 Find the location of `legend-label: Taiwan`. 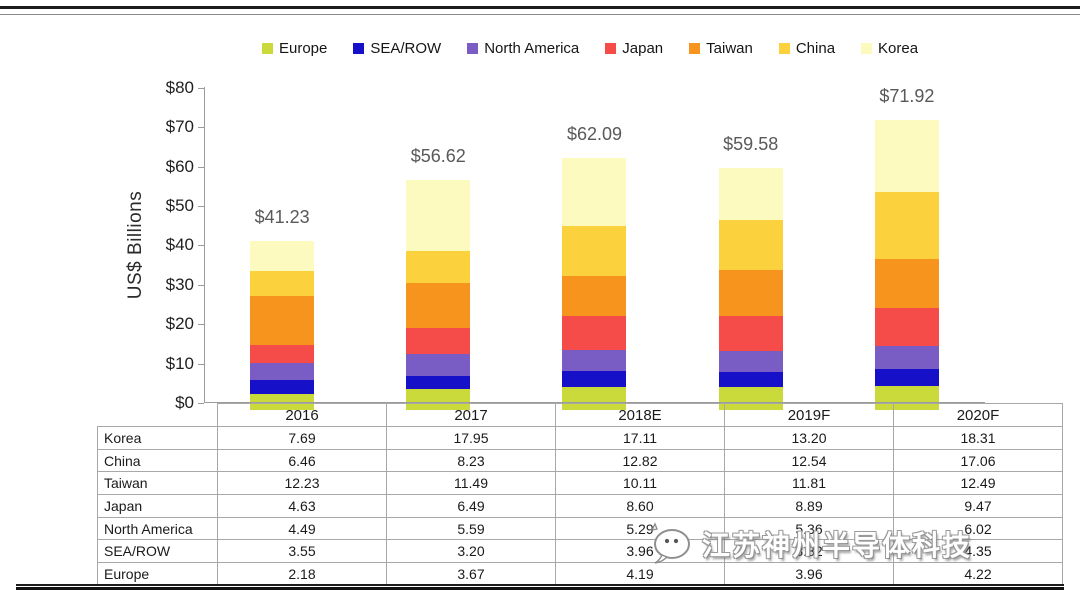

legend-label: Taiwan is located at coordinates (729, 48).